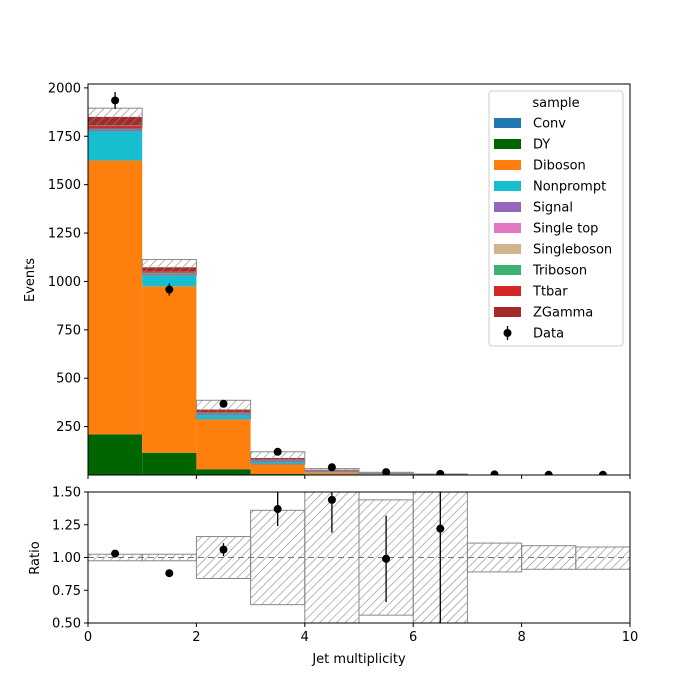 This screenshot has width=700, height=700. Describe the element at coordinates (88, 637) in the screenshot. I see `x-tick-label: 0` at that location.